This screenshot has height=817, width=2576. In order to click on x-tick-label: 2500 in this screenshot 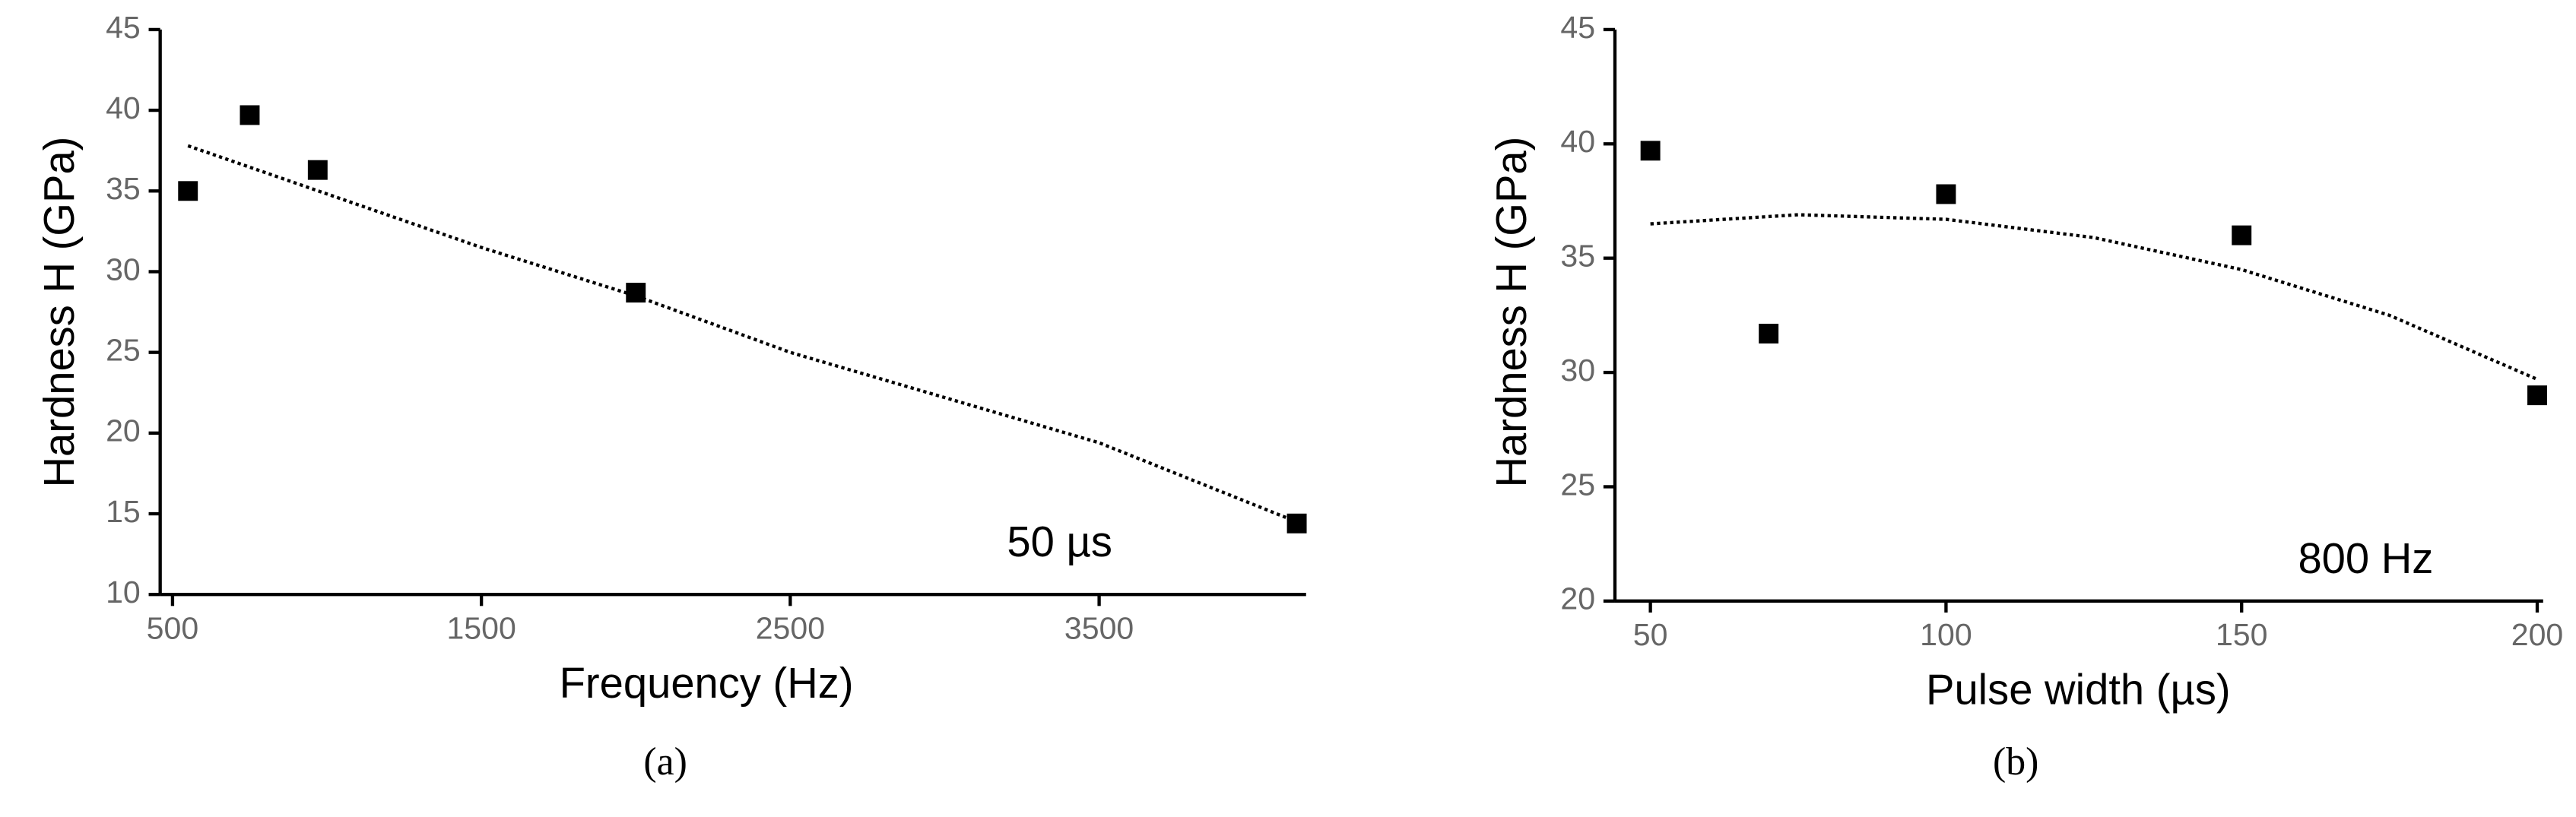, I will do `click(790, 628)`.